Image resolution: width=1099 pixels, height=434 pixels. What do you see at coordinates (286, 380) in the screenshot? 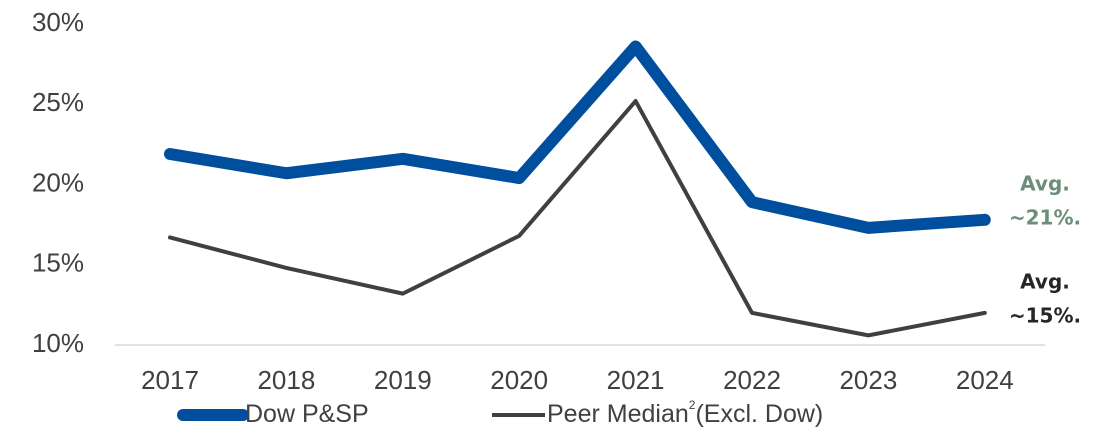
I see `x-tick-label: 2018` at bounding box center [286, 380].